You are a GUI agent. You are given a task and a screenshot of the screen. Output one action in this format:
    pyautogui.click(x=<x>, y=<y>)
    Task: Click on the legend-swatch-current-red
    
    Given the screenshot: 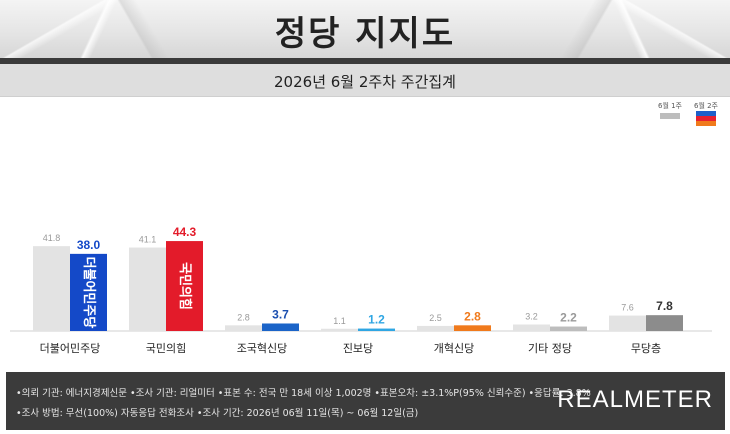 What is the action you would take?
    pyautogui.click(x=706, y=118)
    